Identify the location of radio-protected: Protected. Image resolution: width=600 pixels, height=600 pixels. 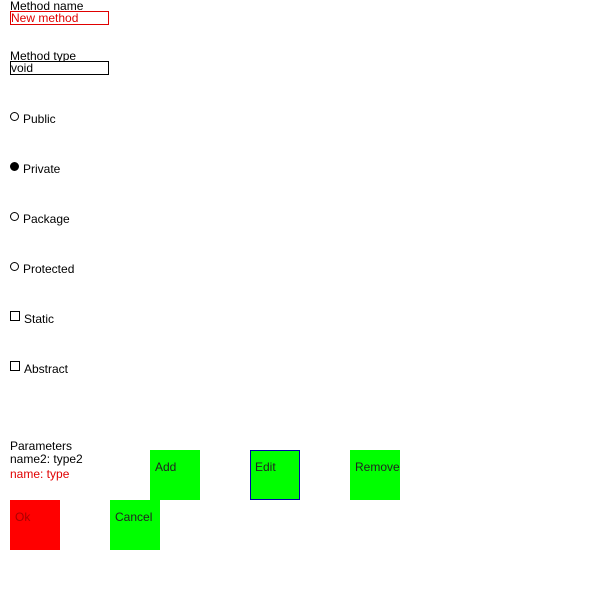
(42, 269).